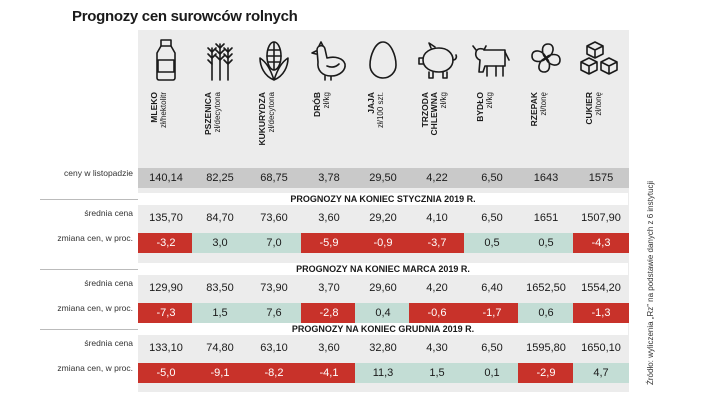 This screenshot has height=405, width=720. I want to click on change-pct-cell: -5,0, so click(166, 373).